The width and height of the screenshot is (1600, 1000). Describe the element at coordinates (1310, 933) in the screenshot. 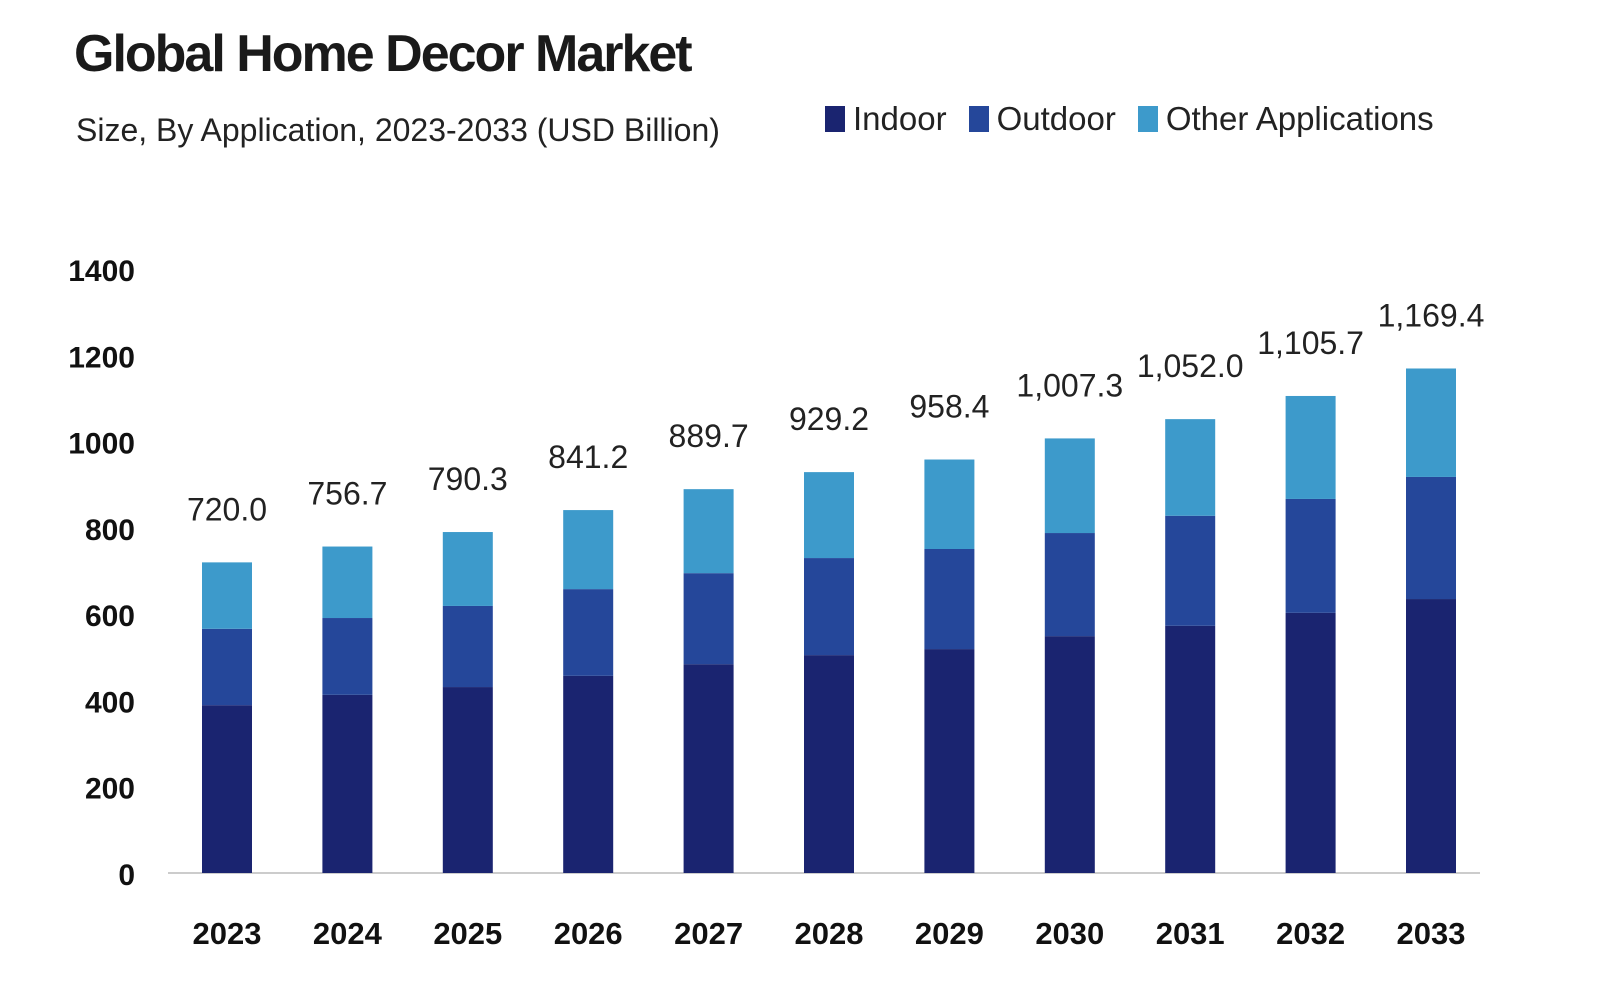

I see `x-tick-label: 2032` at that location.